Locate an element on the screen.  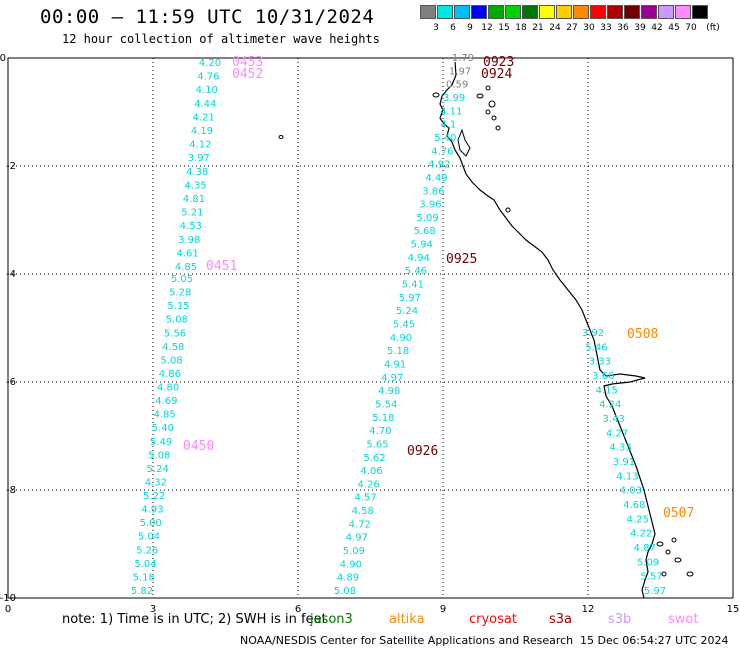
wave-height-label: 1.97 is located at coordinates (460, 71).